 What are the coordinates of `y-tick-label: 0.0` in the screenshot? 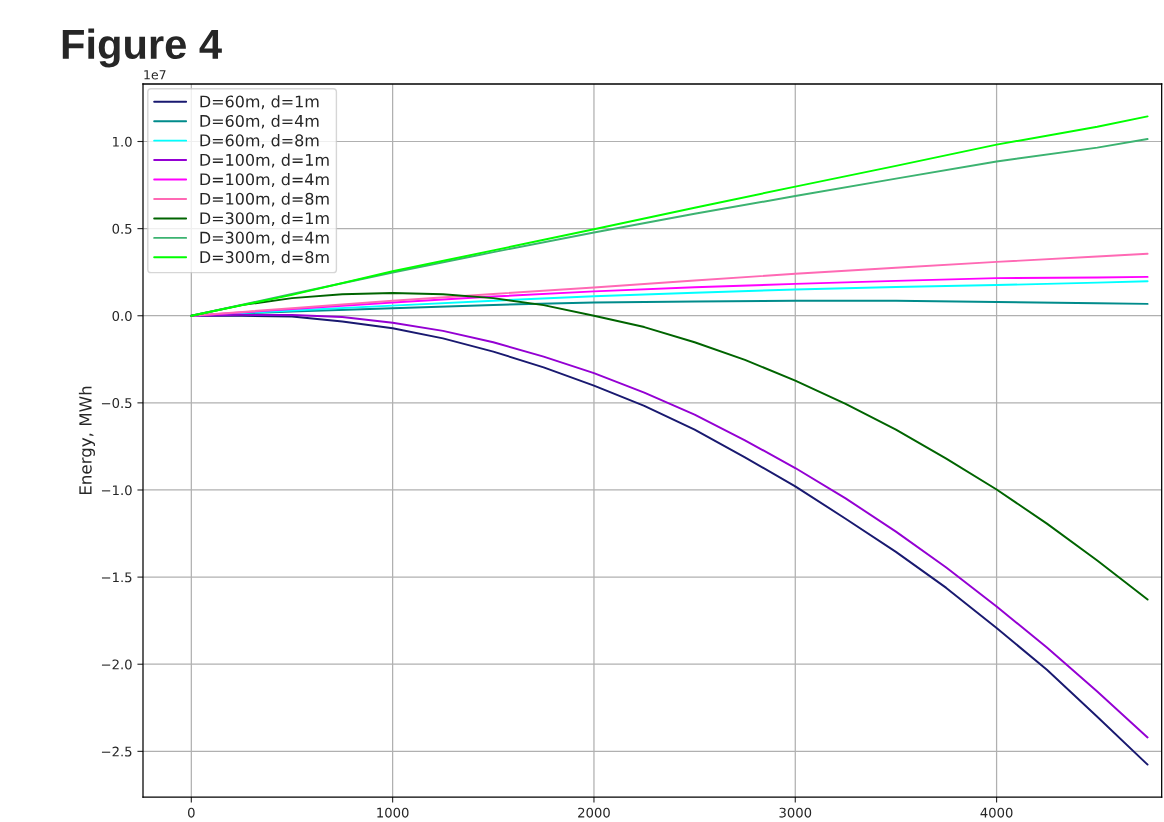 It's located at (122, 315).